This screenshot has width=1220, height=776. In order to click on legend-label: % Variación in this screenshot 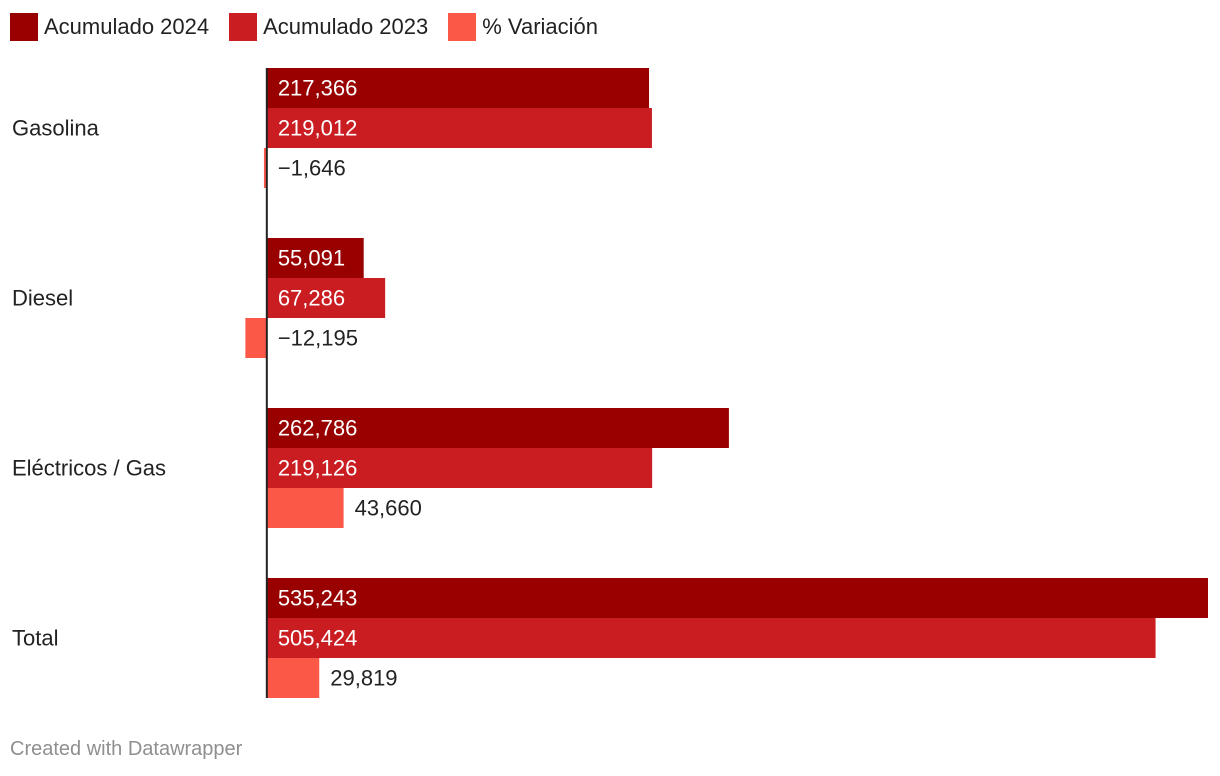, I will do `click(540, 26)`.